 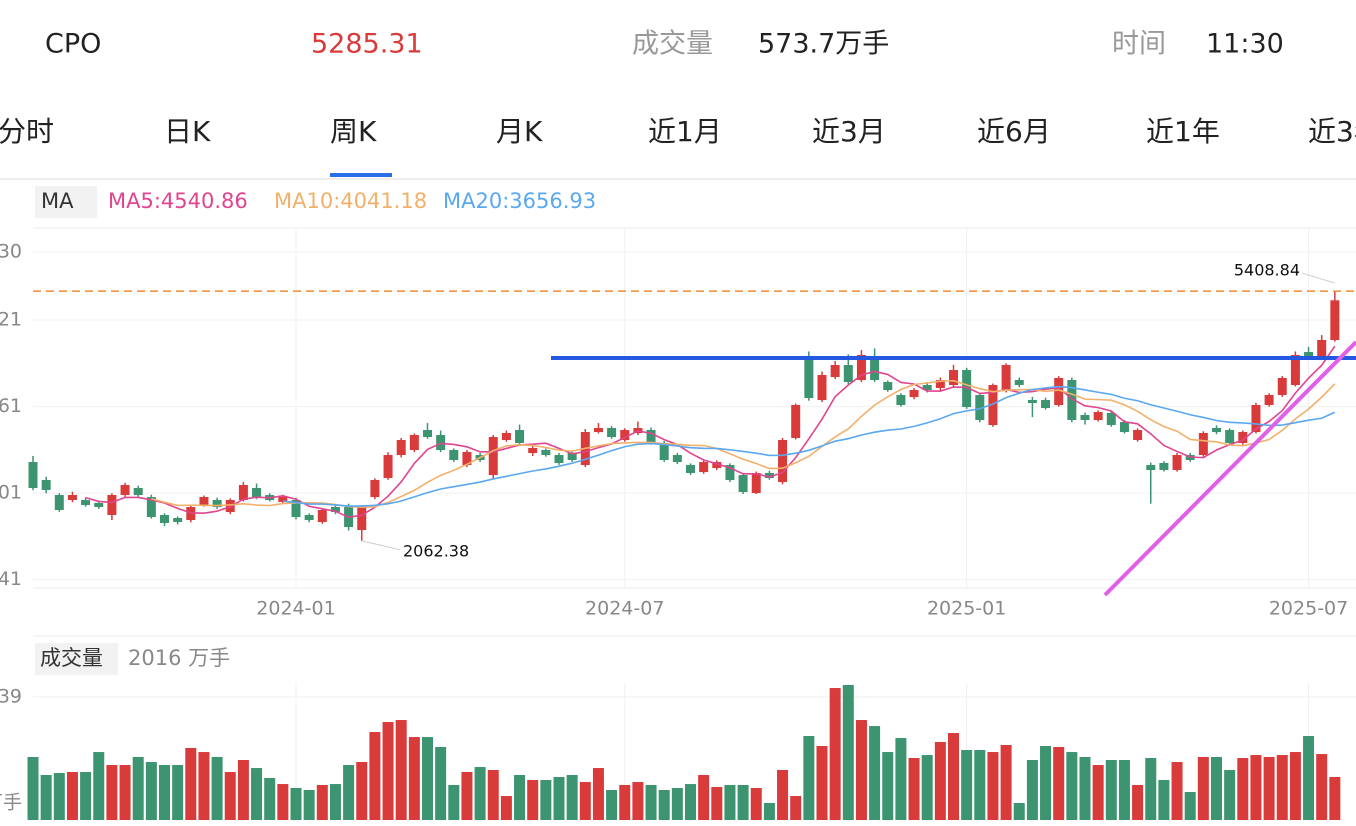 What do you see at coordinates (966, 609) in the screenshot?
I see `x-tick-label: 2025-01` at bounding box center [966, 609].